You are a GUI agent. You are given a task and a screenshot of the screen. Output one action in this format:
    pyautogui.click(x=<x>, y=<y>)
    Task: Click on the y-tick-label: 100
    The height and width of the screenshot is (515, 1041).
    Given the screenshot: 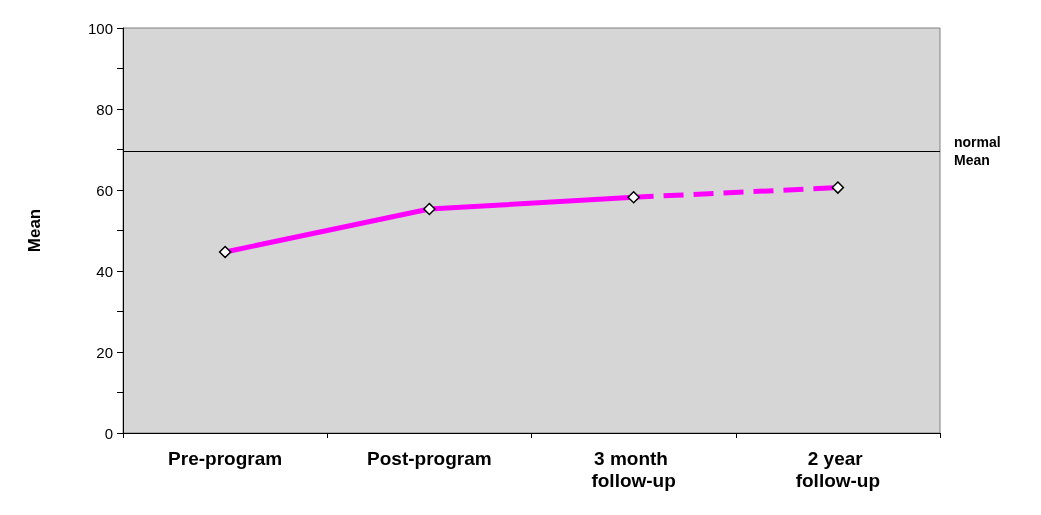 What is the action you would take?
    pyautogui.click(x=100, y=28)
    